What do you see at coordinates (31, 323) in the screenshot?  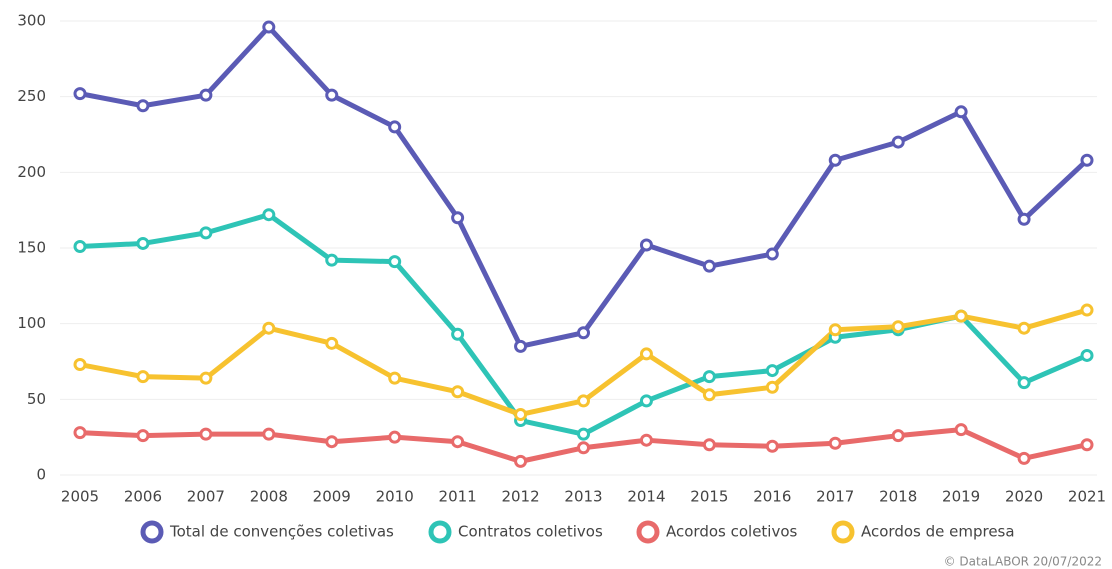 I see `y-tick-label: 100` at bounding box center [31, 323].